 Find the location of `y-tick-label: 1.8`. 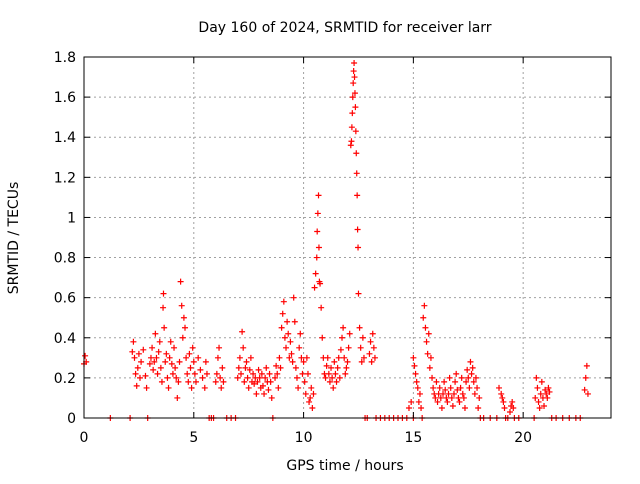

y-tick-label: 1.8 is located at coordinates (65, 58).